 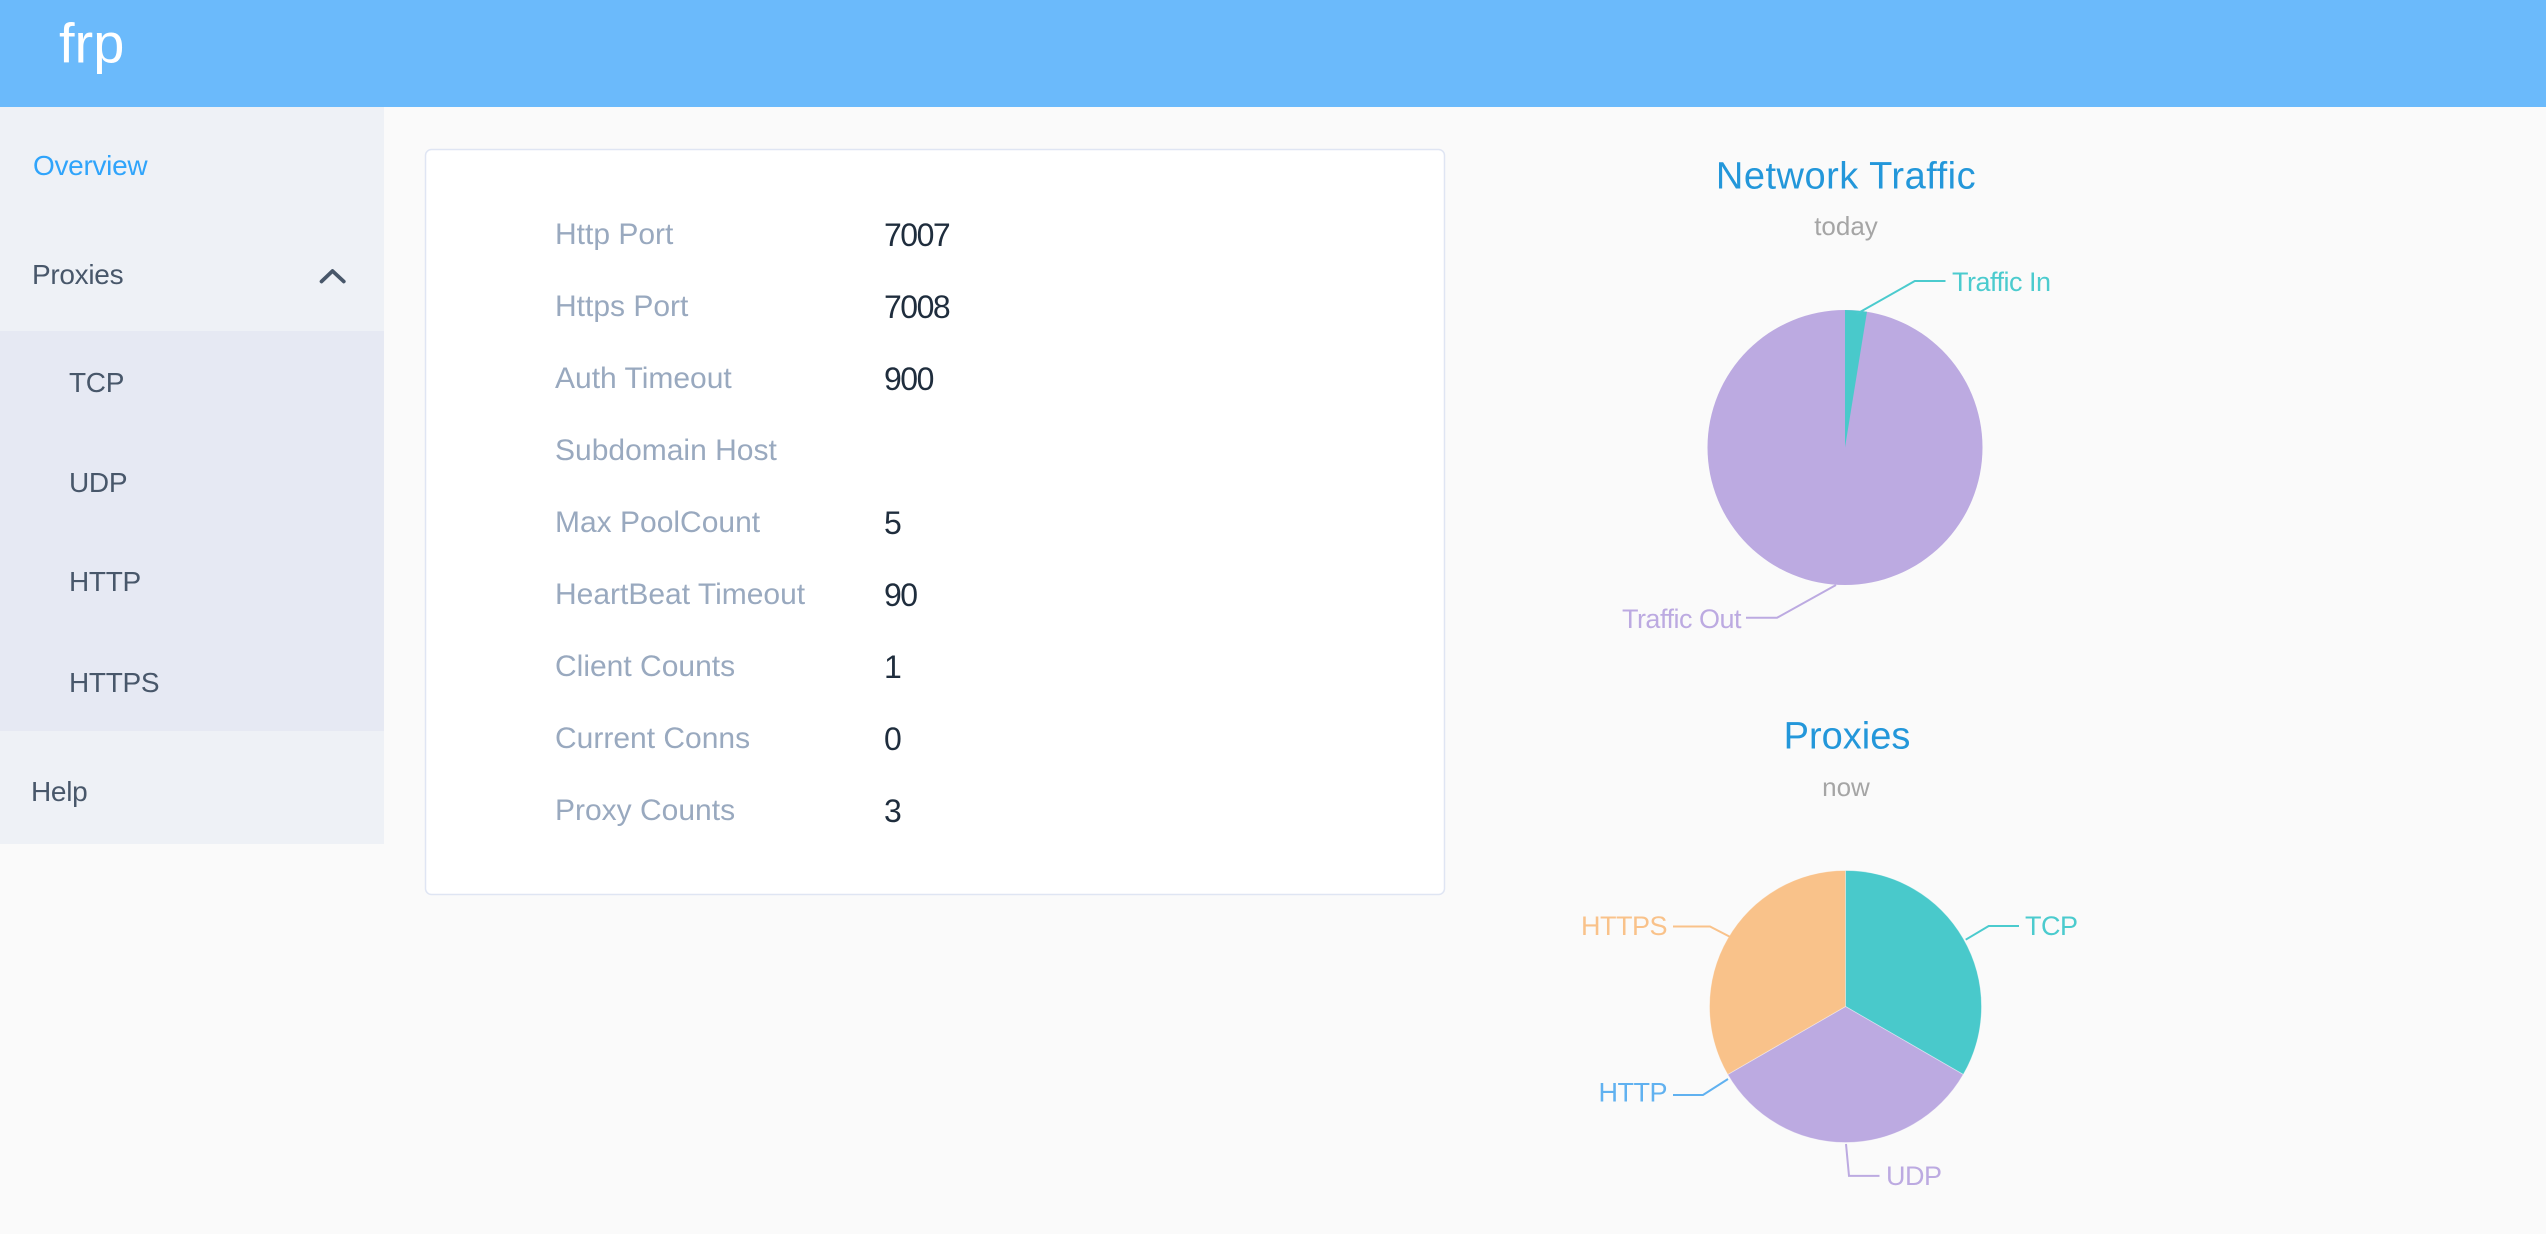 I want to click on svg-text: Max PoolCount, so click(x=658, y=522).